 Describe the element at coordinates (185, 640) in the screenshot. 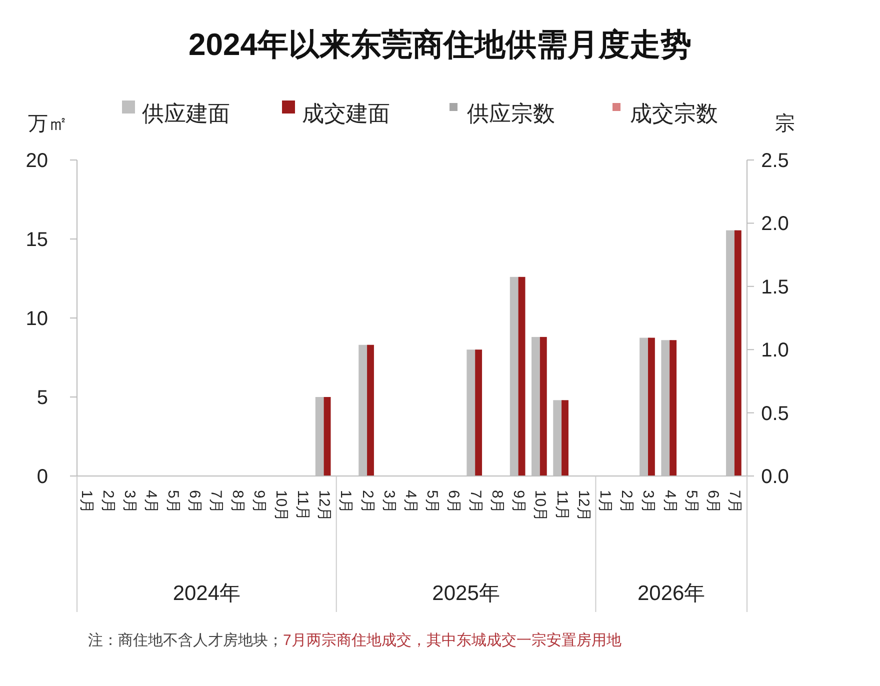

I see `text: 注：商住地不含人才房地块；` at that location.